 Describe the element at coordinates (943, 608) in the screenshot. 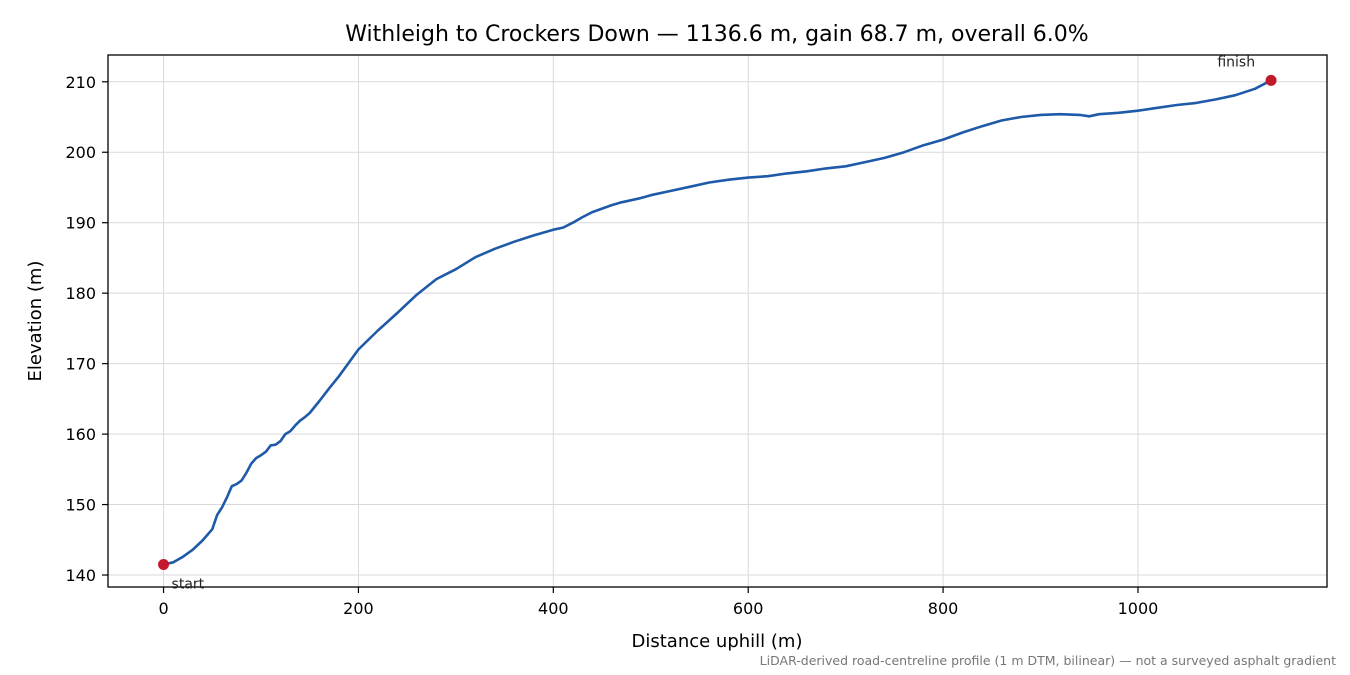

I see `x-tick-label: 800` at that location.